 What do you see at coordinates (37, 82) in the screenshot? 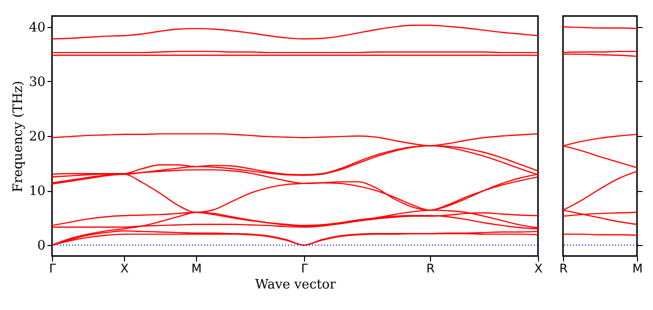
I see `y-tick-label: 30` at bounding box center [37, 82].